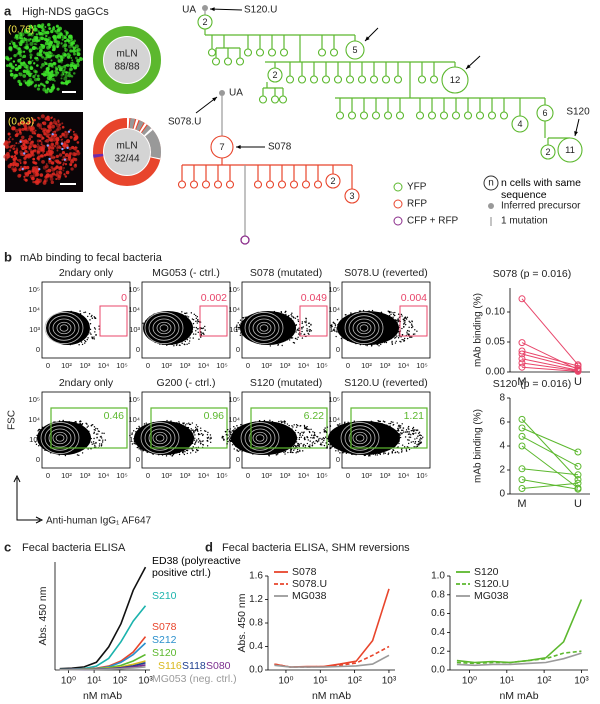 The image size is (600, 704). I want to click on plot-title: S078.U (reverted), so click(385, 273).